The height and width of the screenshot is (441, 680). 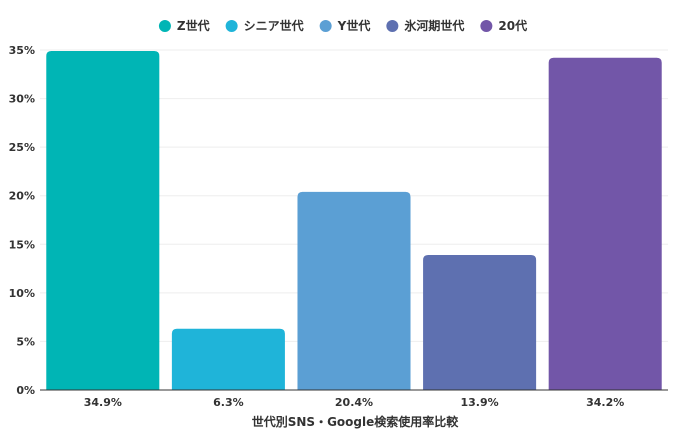 What do you see at coordinates (22, 99) in the screenshot?
I see `y-tick-label-6: 30%` at bounding box center [22, 99].